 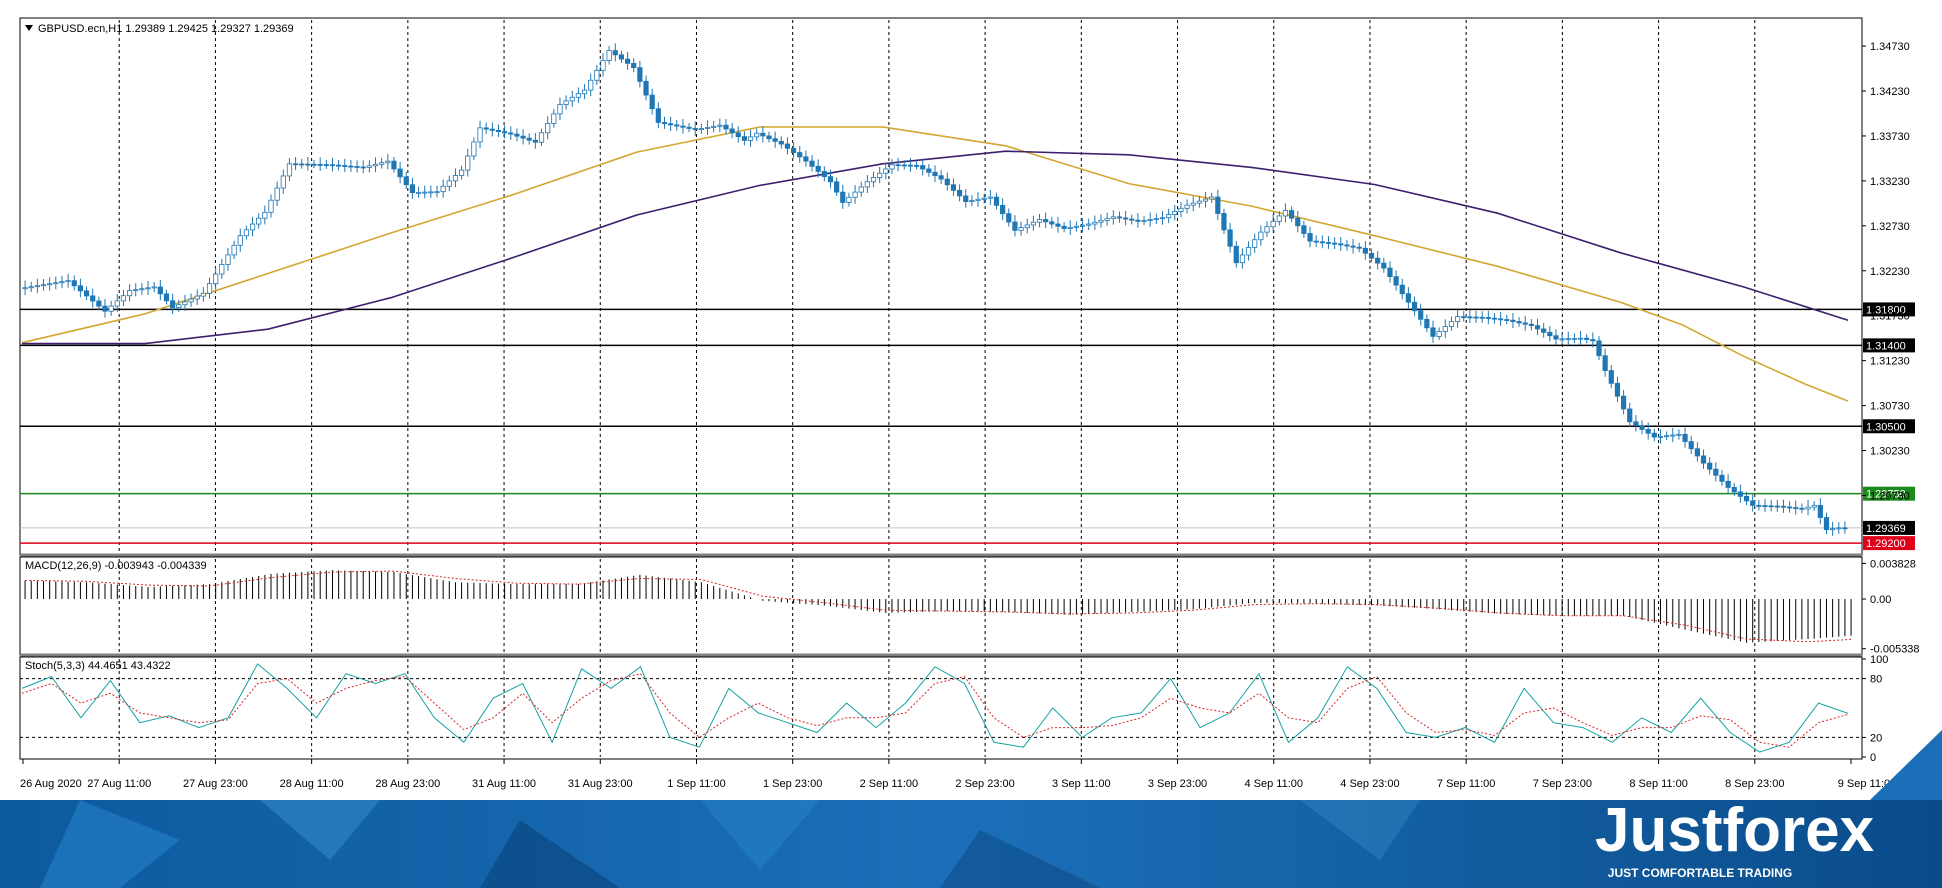 I want to click on price-tick-label: 1.34730, so click(x=1890, y=47).